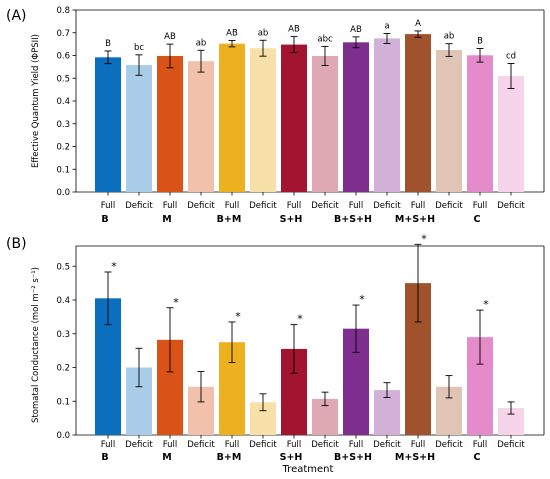  Describe the element at coordinates (63, 436) in the screenshot. I see `panel-b-y-tick-label: 0.0` at that location.